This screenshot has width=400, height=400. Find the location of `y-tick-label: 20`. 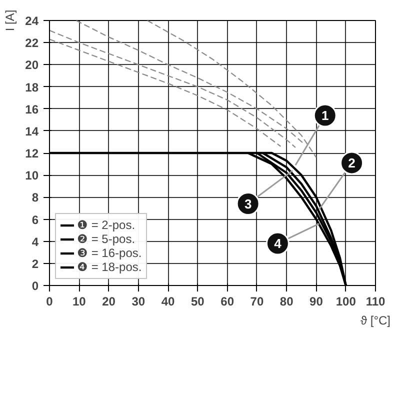

y-tick-label: 20 is located at coordinates (32, 65).